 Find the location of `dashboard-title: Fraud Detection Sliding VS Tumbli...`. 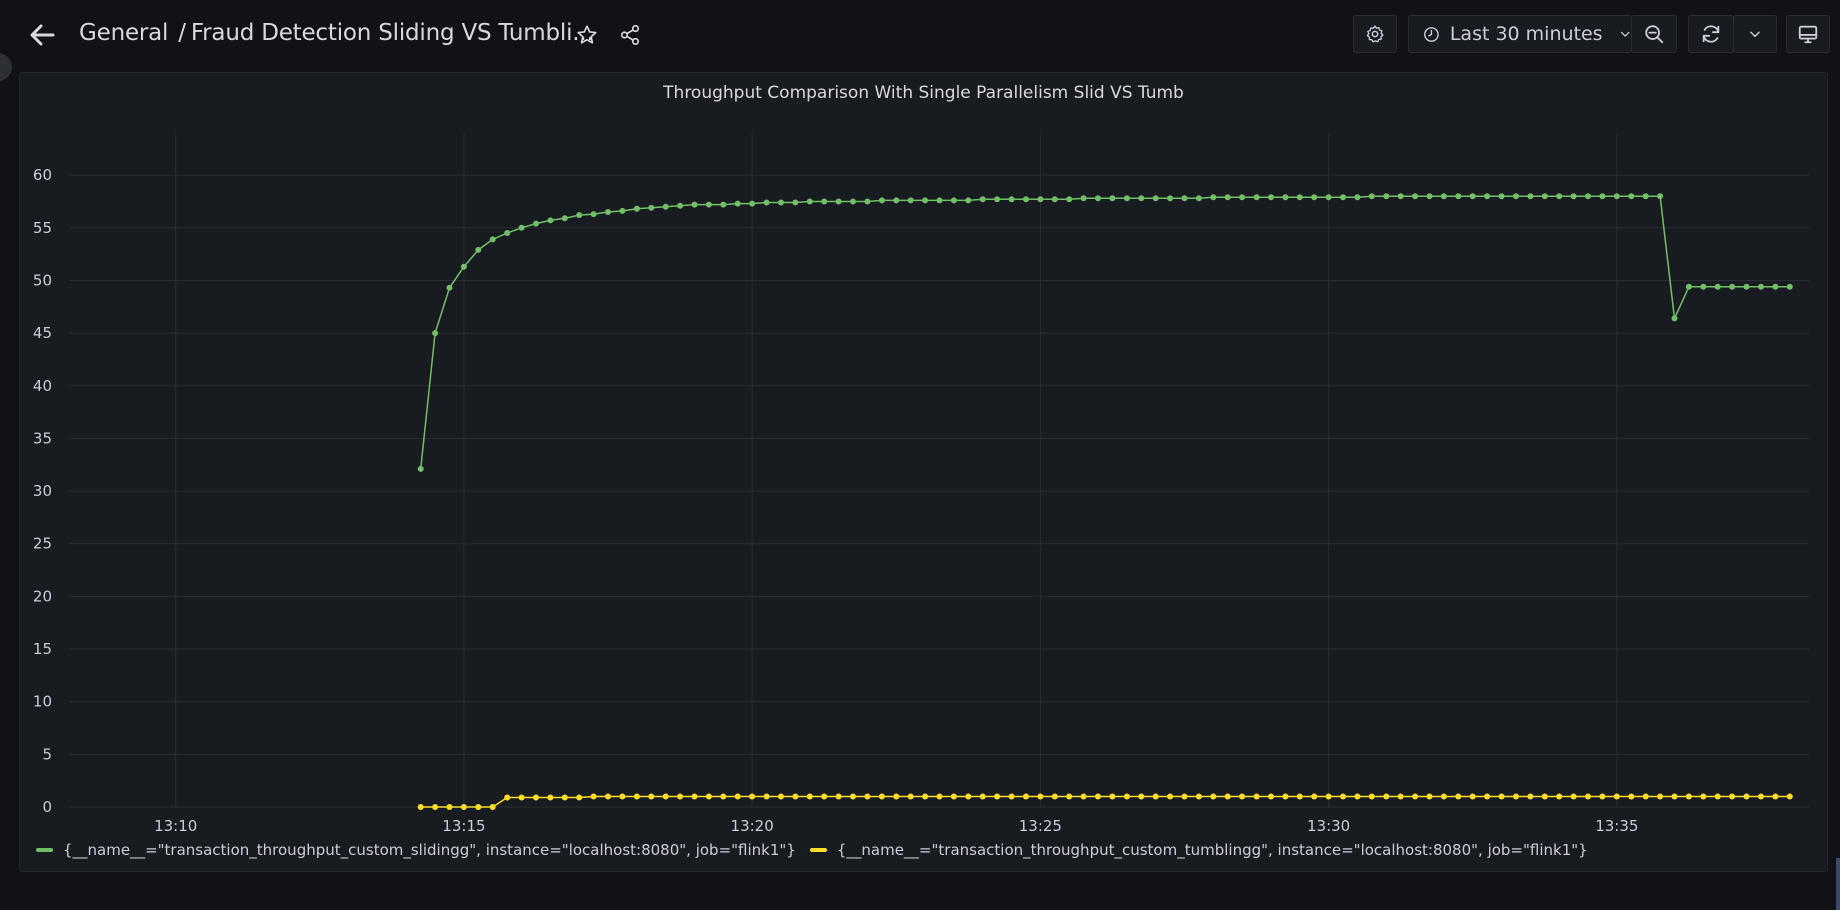

dashboard-title: Fraud Detection Sliding VS Tumbli... is located at coordinates (392, 33).